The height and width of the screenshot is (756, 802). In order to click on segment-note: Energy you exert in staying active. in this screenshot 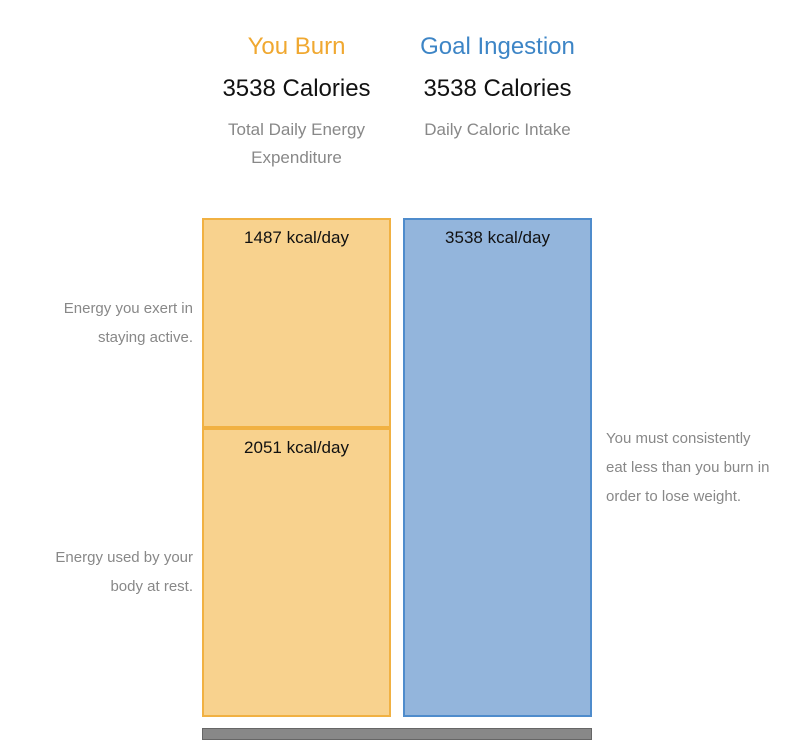, I will do `click(128, 322)`.